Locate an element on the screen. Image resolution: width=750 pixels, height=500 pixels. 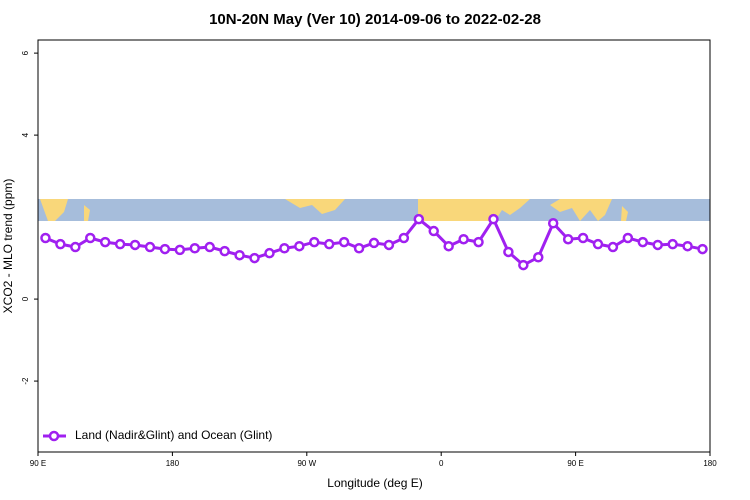
x-tick-label: 0 is located at coordinates (441, 463).